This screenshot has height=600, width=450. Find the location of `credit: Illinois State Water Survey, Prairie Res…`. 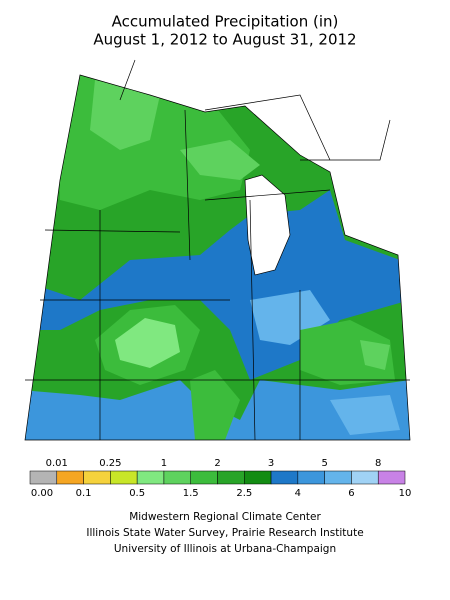

credit: Illinois State Water Survey, Prairie Res… is located at coordinates (224, 533).